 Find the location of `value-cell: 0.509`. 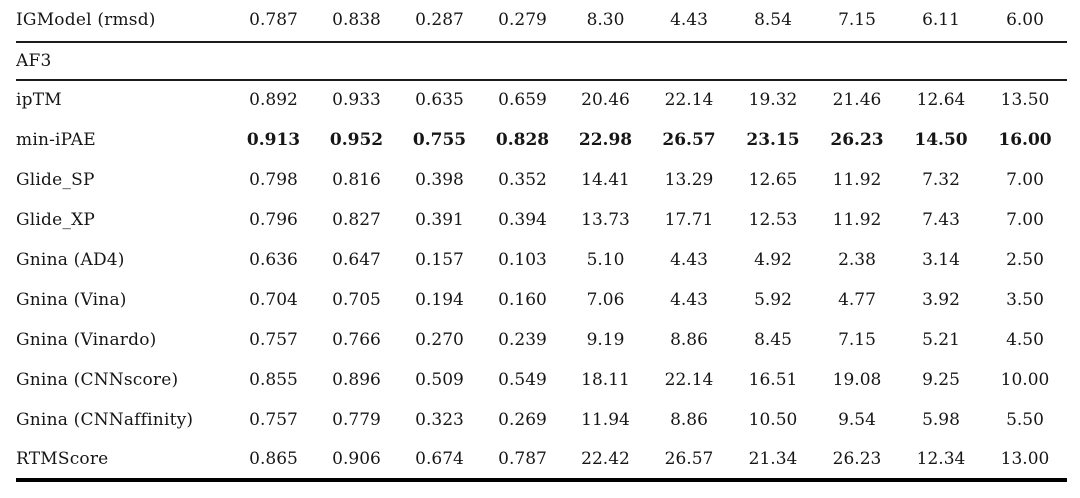

value-cell: 0.509 is located at coordinates (439, 379).